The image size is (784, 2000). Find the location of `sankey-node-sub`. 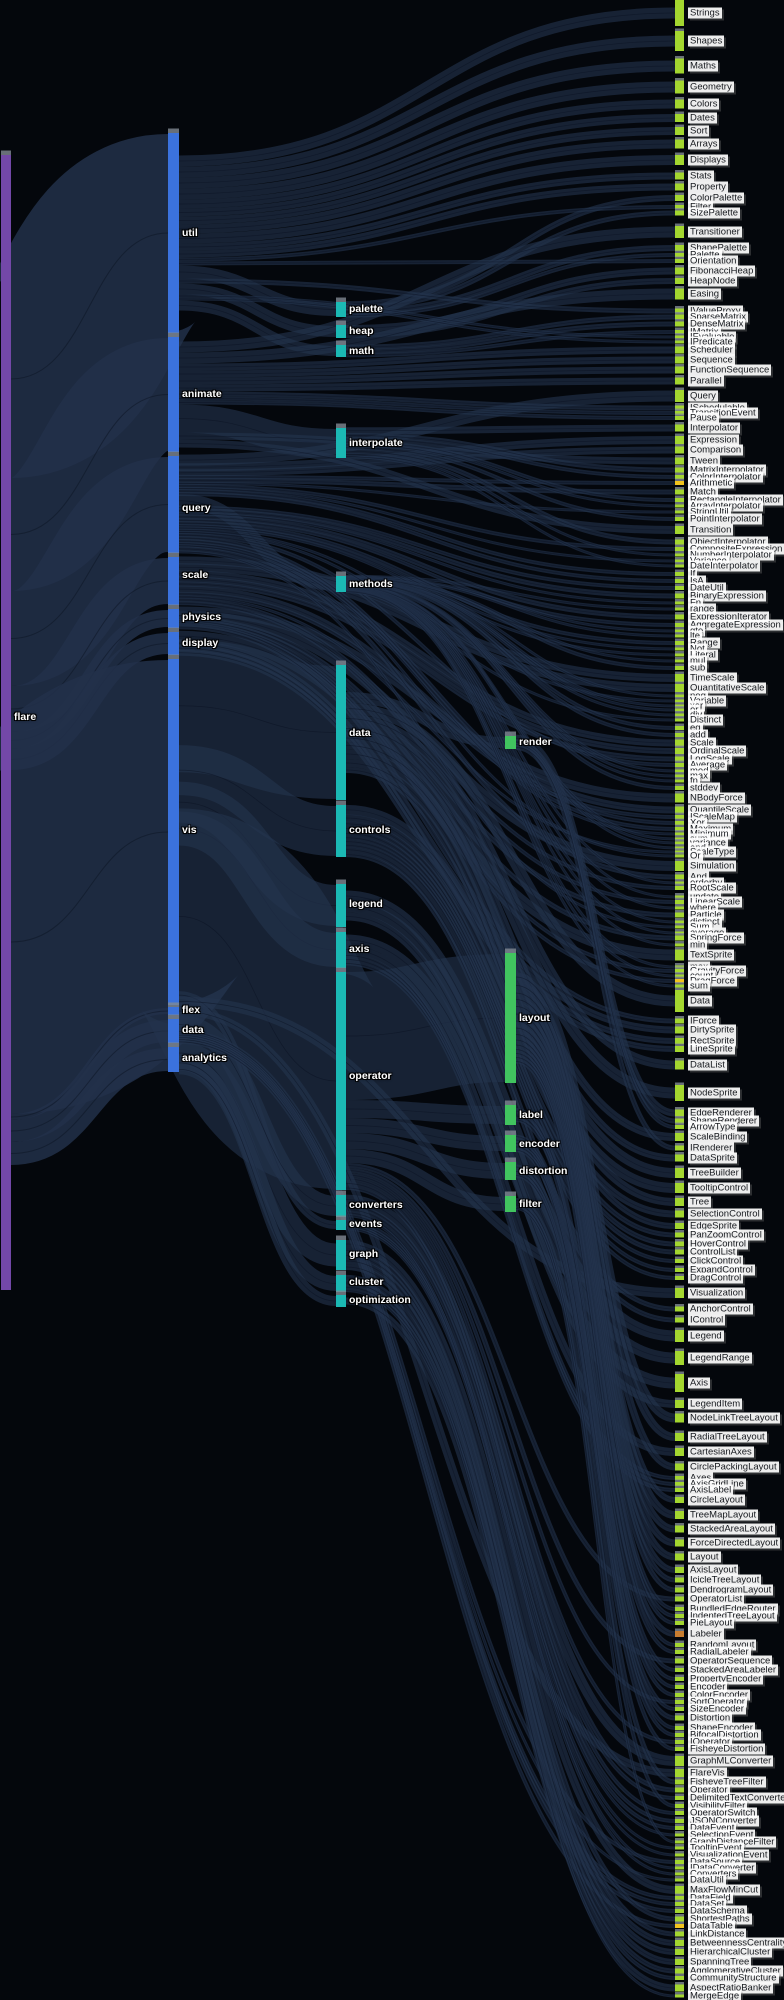

sankey-node-sub is located at coordinates (679, 668).